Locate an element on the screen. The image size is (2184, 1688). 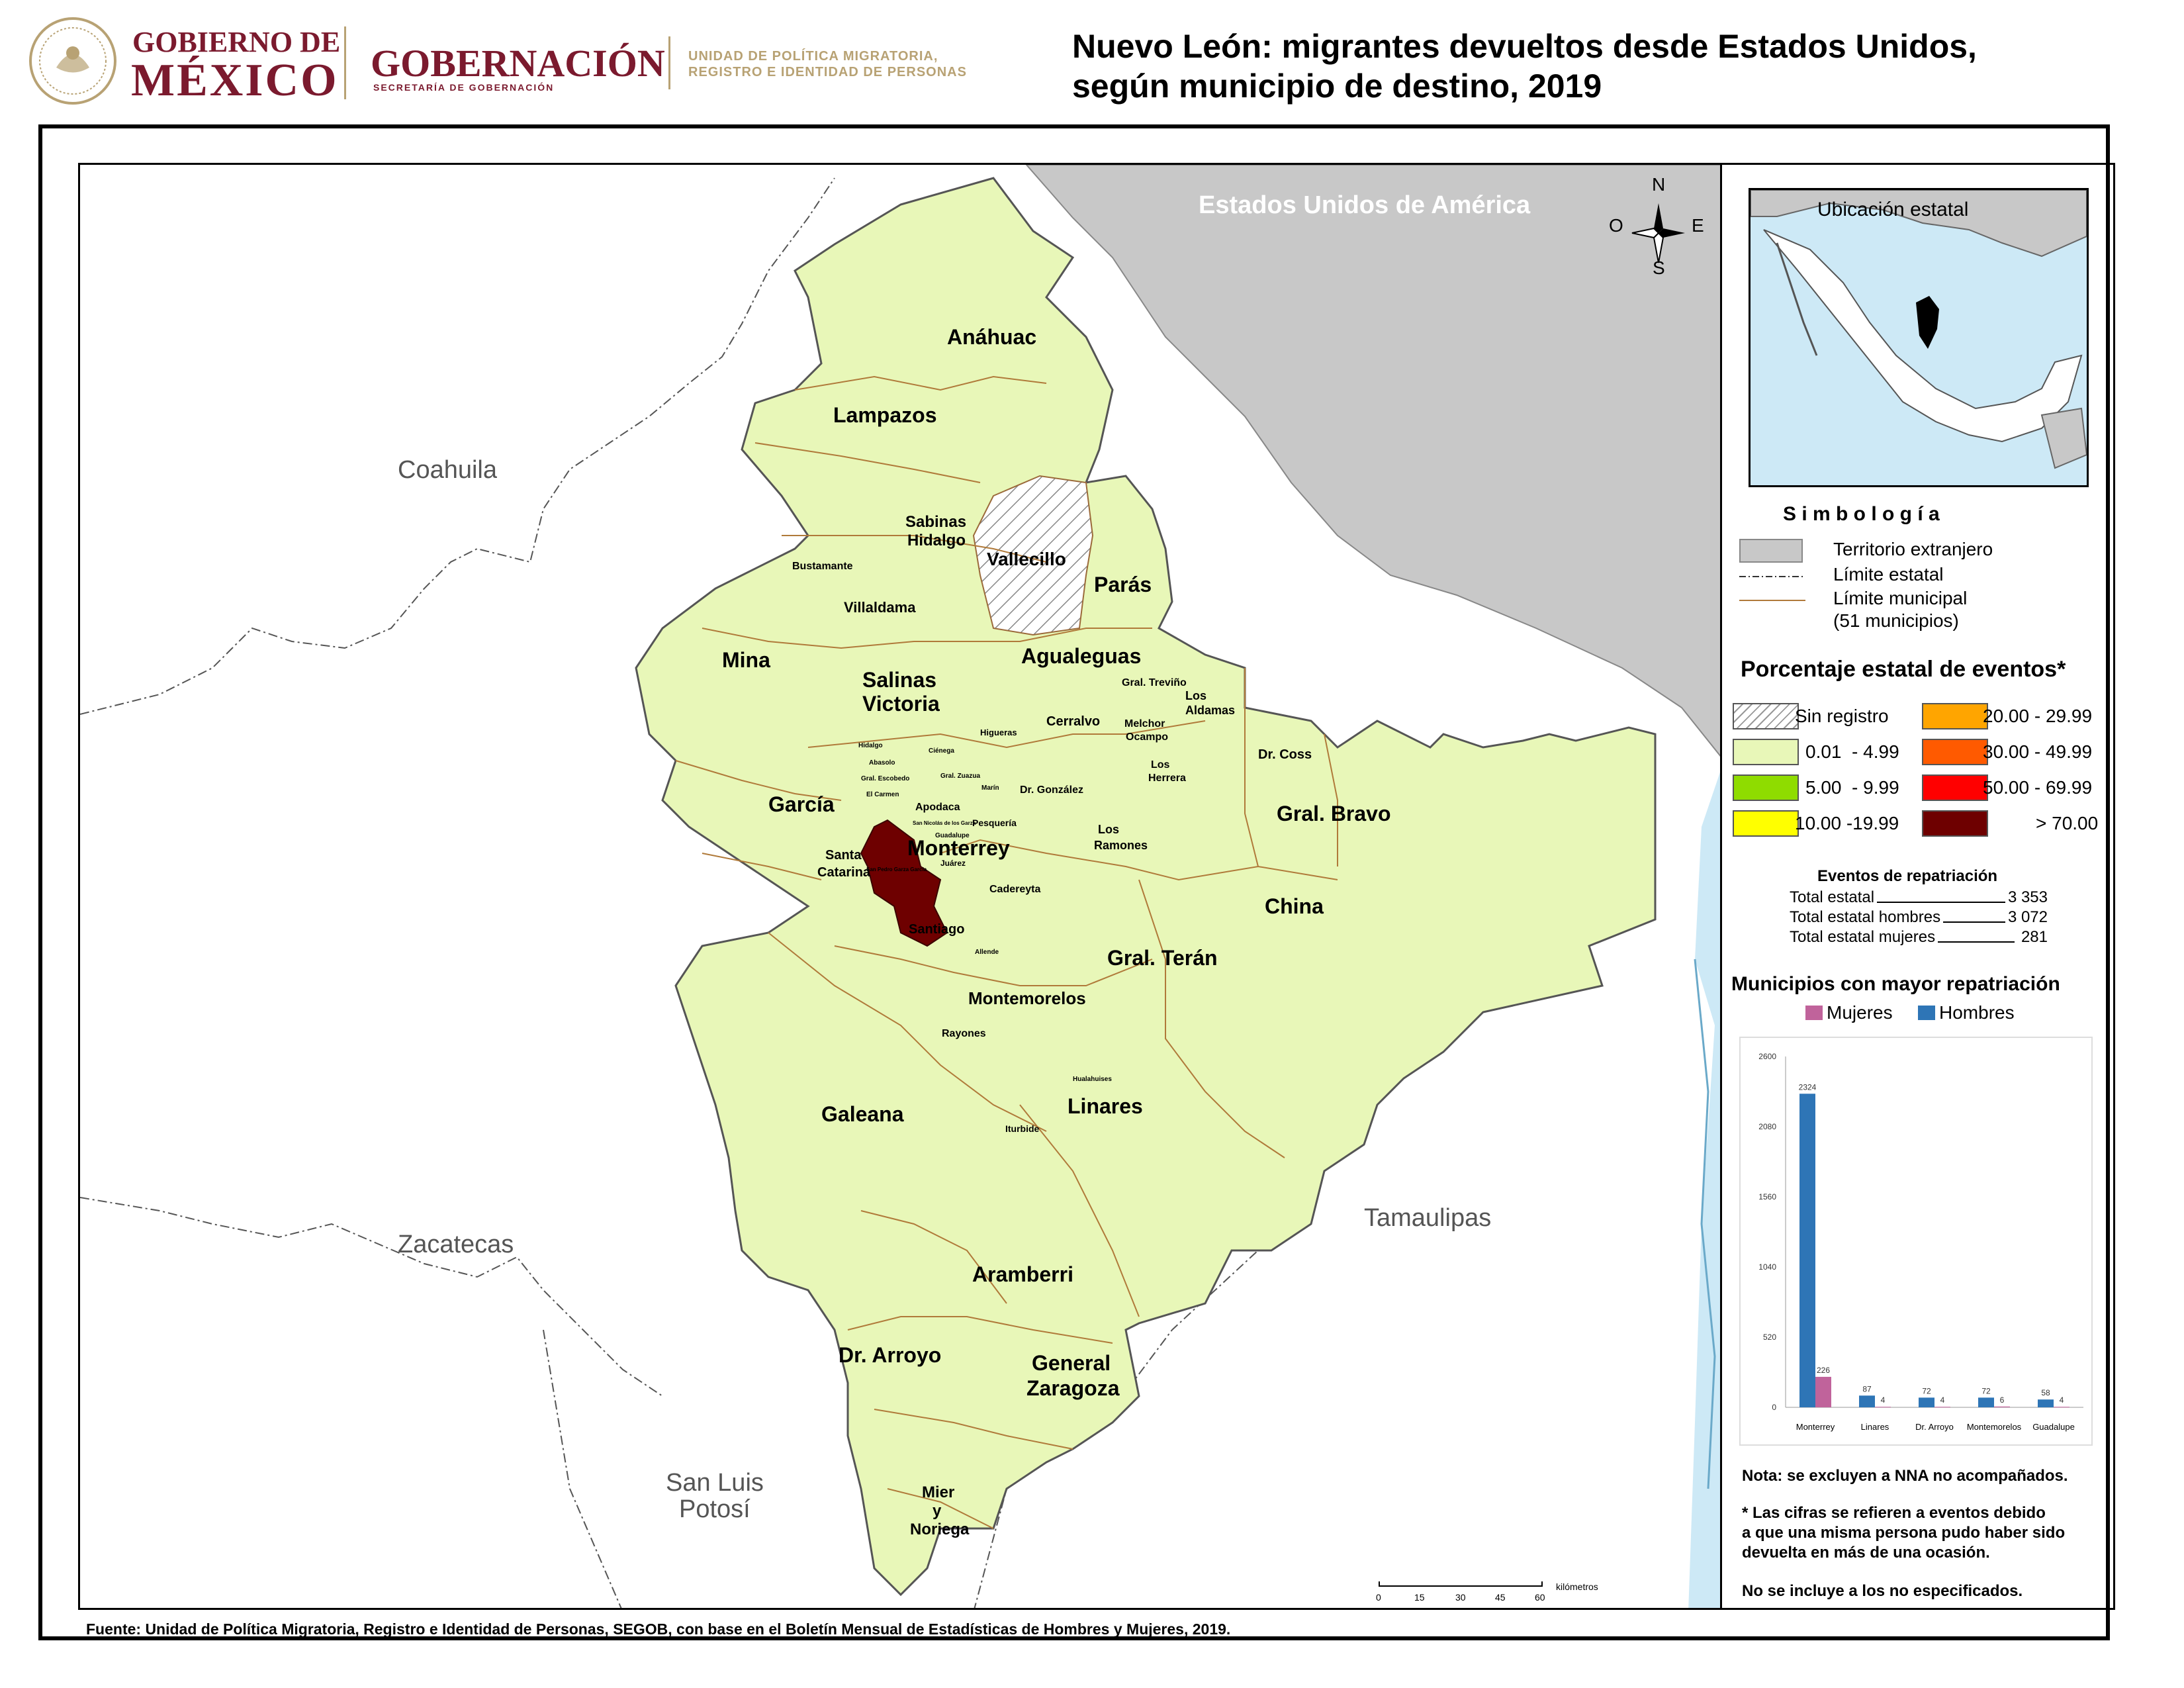
label-pesqueria: Pesquería is located at coordinates (994, 823).